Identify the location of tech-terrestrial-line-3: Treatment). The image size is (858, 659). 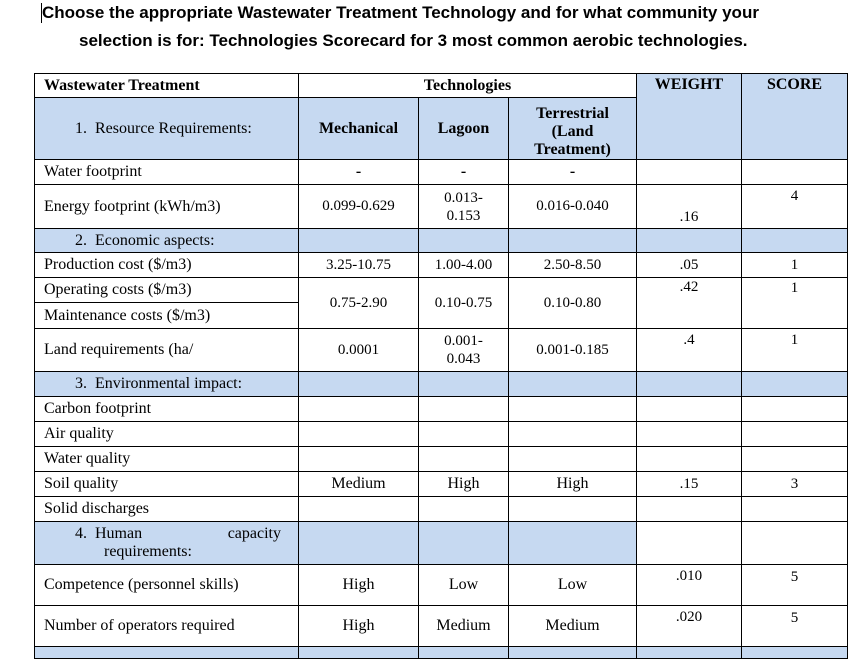
(572, 149).